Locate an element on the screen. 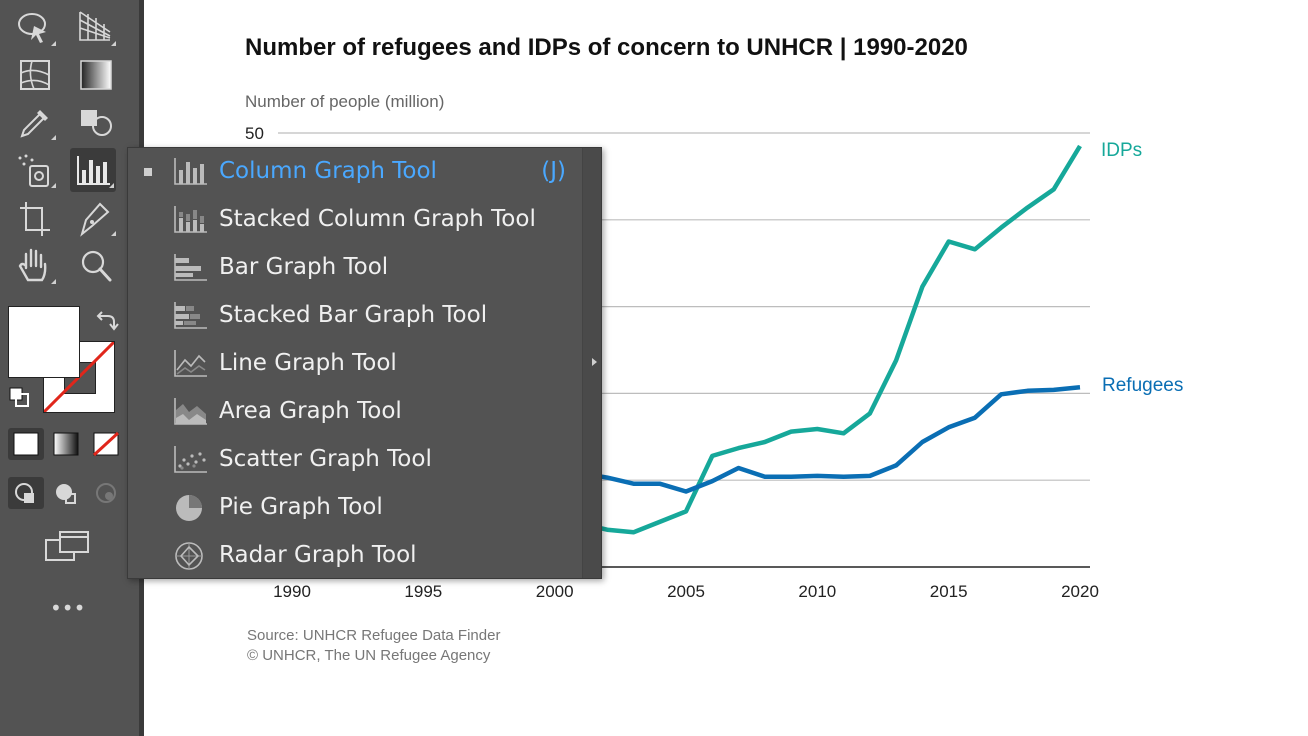 This screenshot has height=736, width=1308. color-button is located at coordinates (26, 444).